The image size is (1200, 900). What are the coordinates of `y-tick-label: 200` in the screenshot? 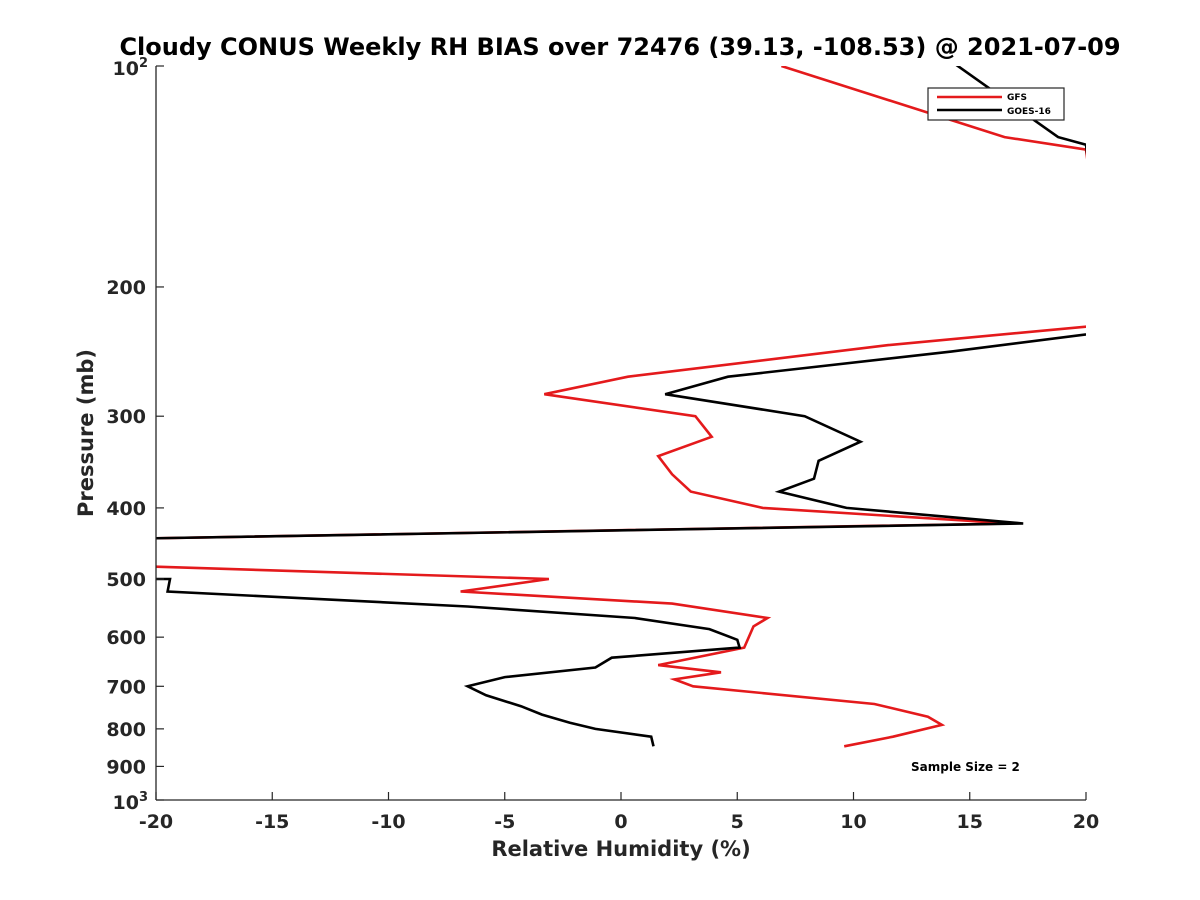 It's located at (126, 288).